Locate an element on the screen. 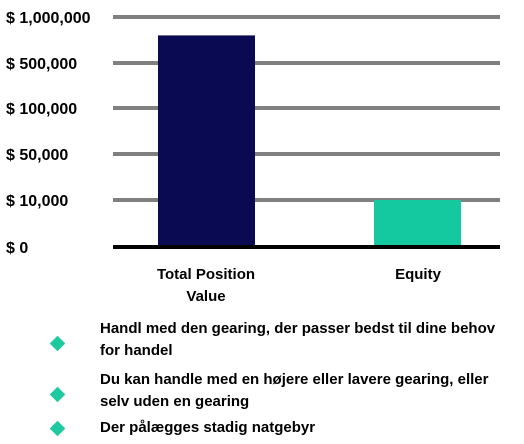 This screenshot has height=444, width=524. x-tick-label: Value is located at coordinates (205, 296).